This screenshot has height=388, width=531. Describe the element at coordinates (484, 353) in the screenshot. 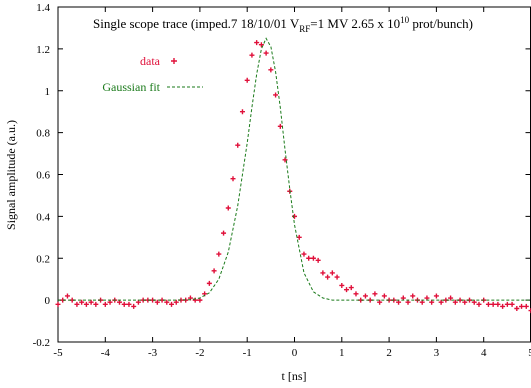

I see `x-tick-label: 4` at that location.